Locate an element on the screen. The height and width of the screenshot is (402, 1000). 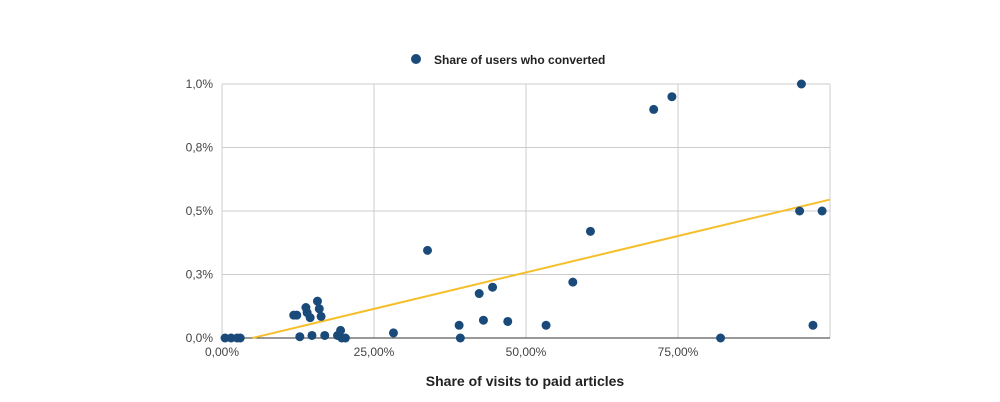
x-axis-title: Share of visits to paid articles is located at coordinates (525, 381).